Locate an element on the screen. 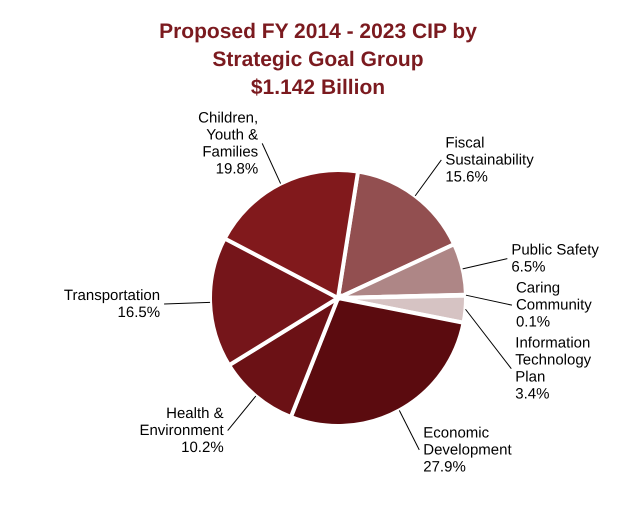  slice-label: Children, Youth & Families is located at coordinates (228, 134).